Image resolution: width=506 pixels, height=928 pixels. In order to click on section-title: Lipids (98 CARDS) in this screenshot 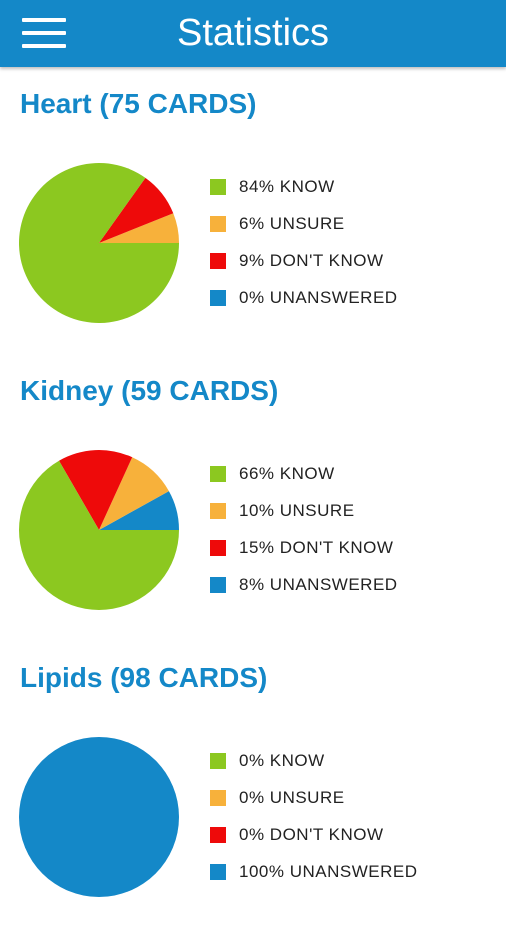, I will do `click(144, 677)`.